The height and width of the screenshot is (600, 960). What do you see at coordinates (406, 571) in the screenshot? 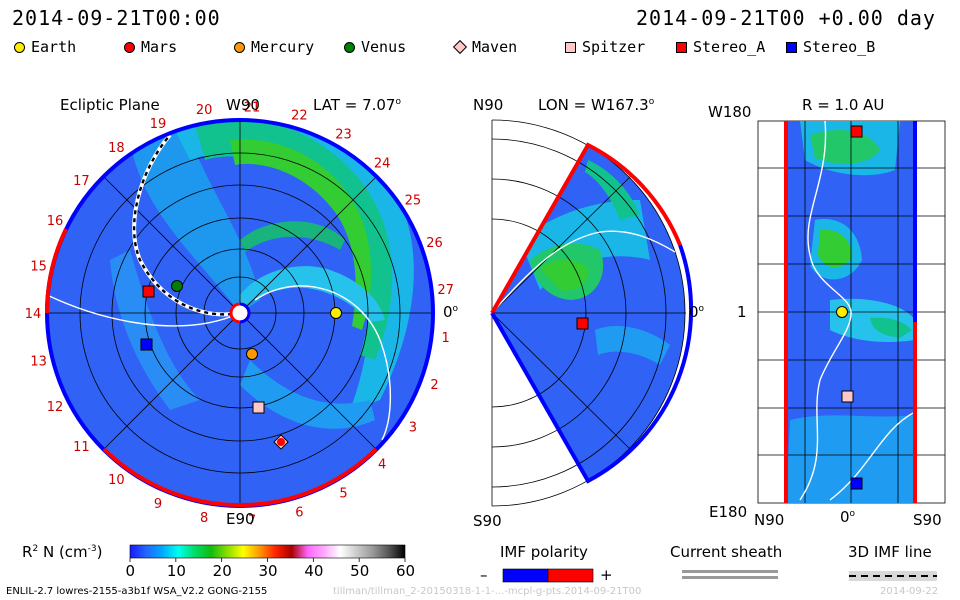
I see `colorbar-tick-label: 60` at bounding box center [406, 571].